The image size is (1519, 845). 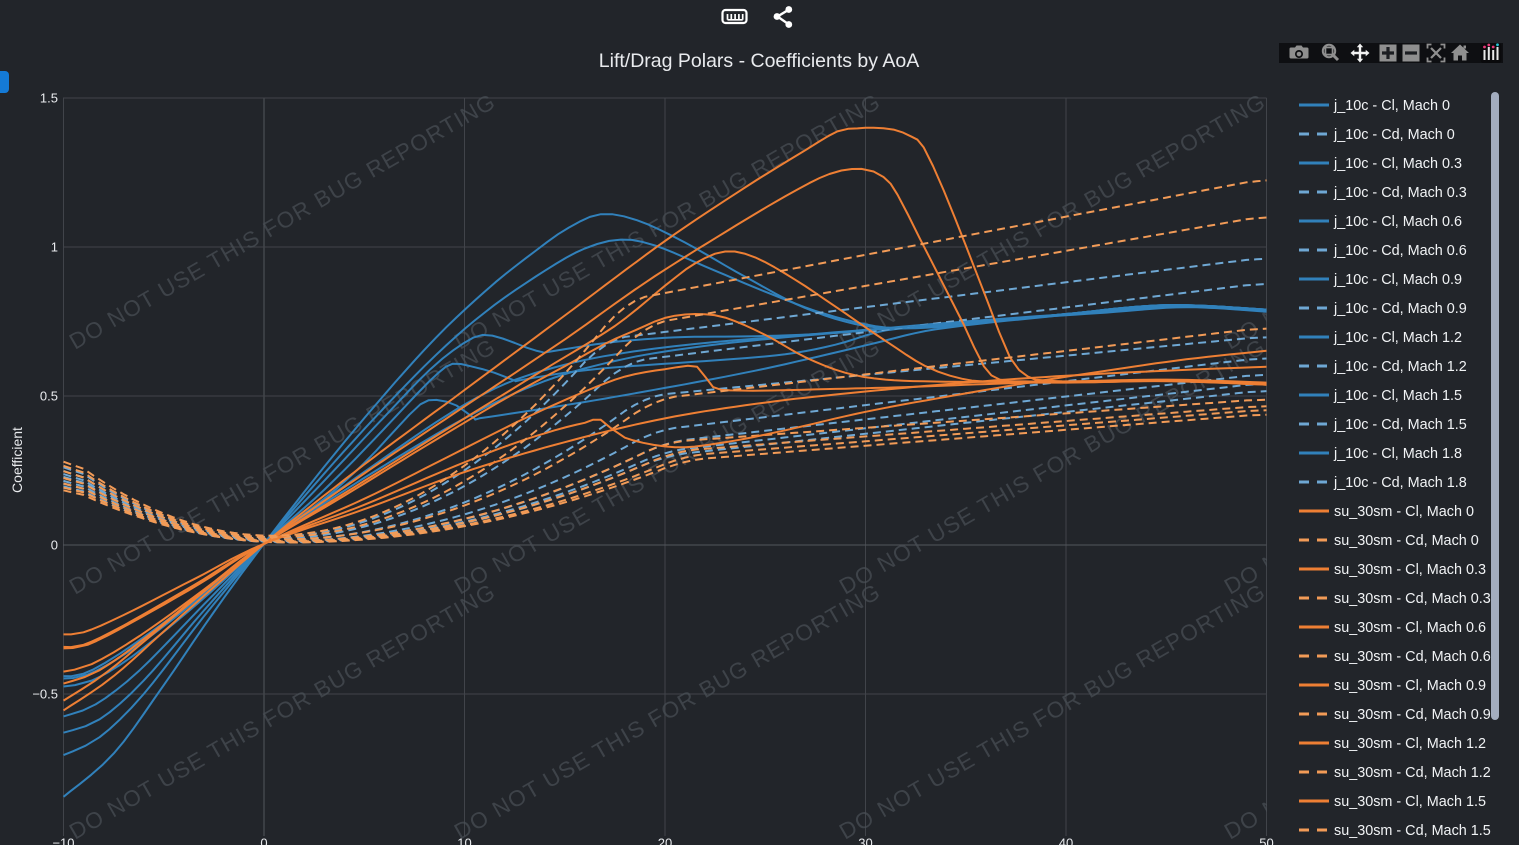 I want to click on svg-text: −0.5, so click(x=45, y=694).